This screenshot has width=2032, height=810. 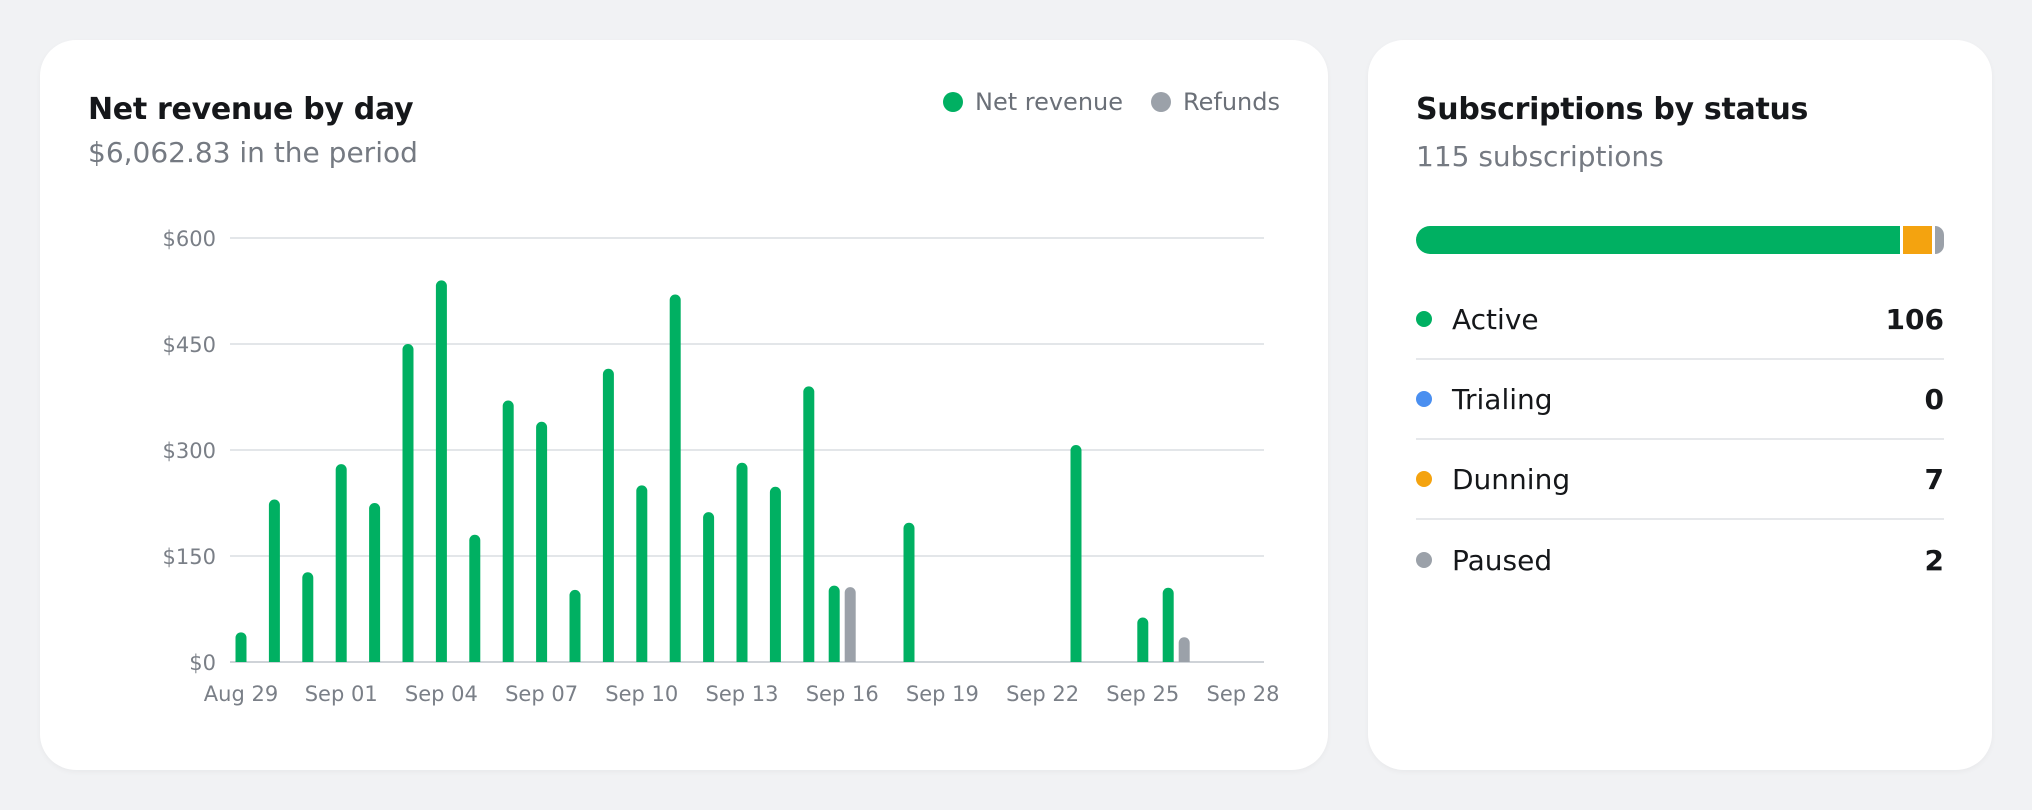 I want to click on status-bar-segment-dunning, so click(x=1917, y=240).